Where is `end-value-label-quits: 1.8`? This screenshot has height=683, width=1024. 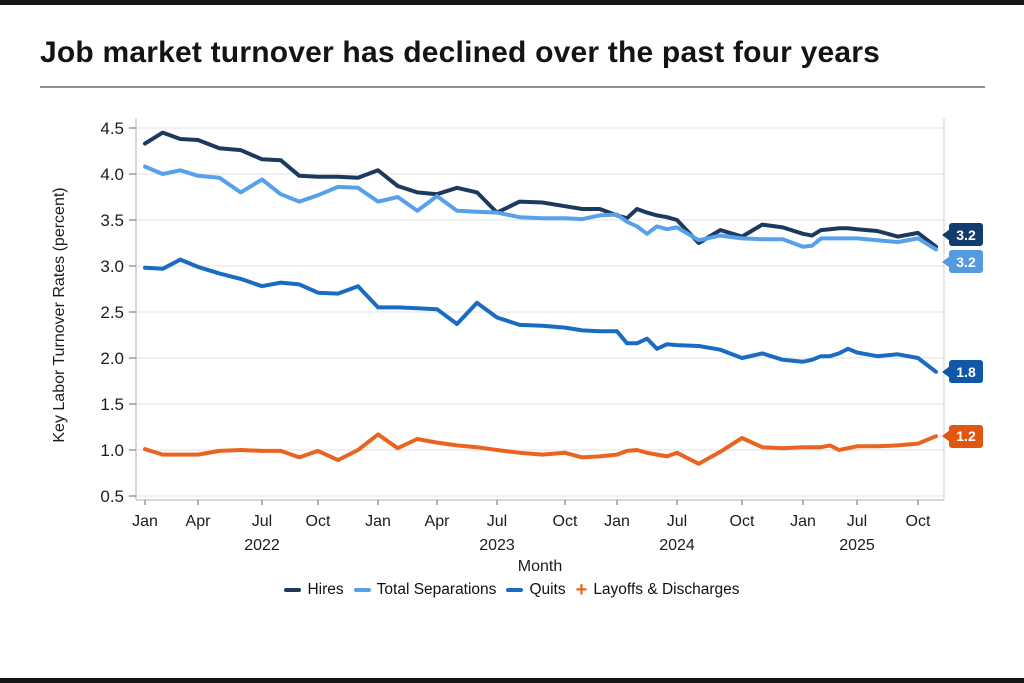
end-value-label-quits: 1.8 is located at coordinates (962, 372).